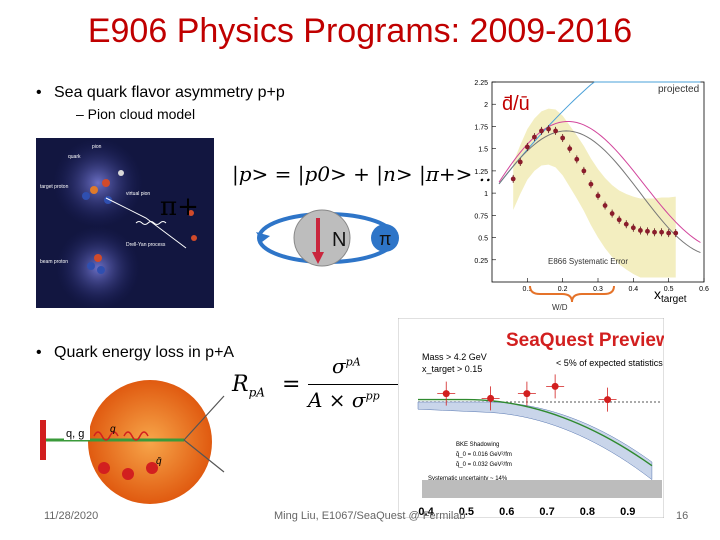 The image size is (720, 540). I want to click on y-tick-label: 0.25, so click(481, 261).